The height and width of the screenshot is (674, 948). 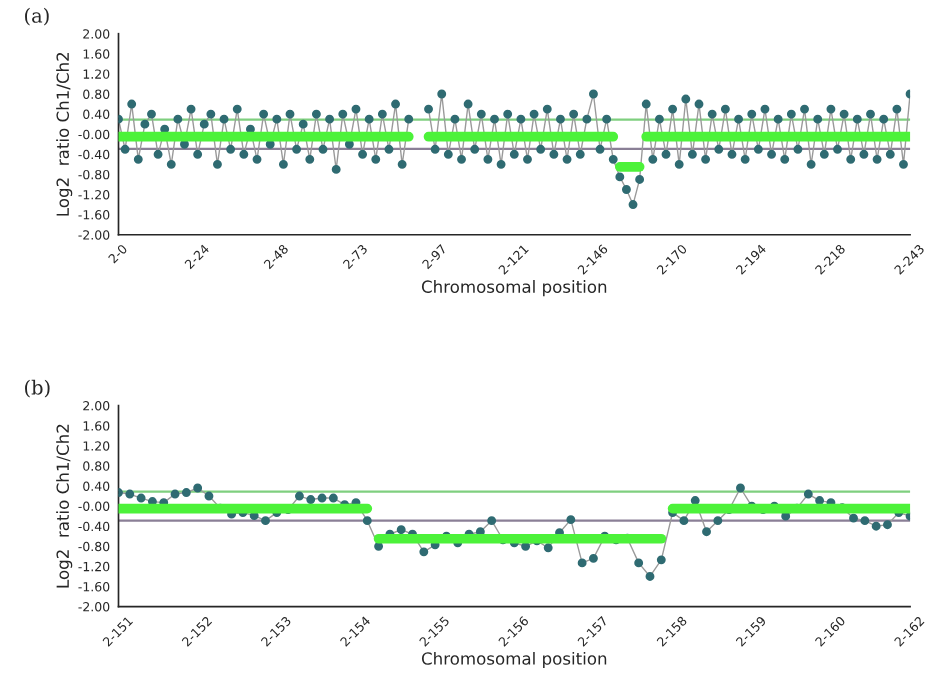 I want to click on chart-title: (a), so click(x=37, y=16).